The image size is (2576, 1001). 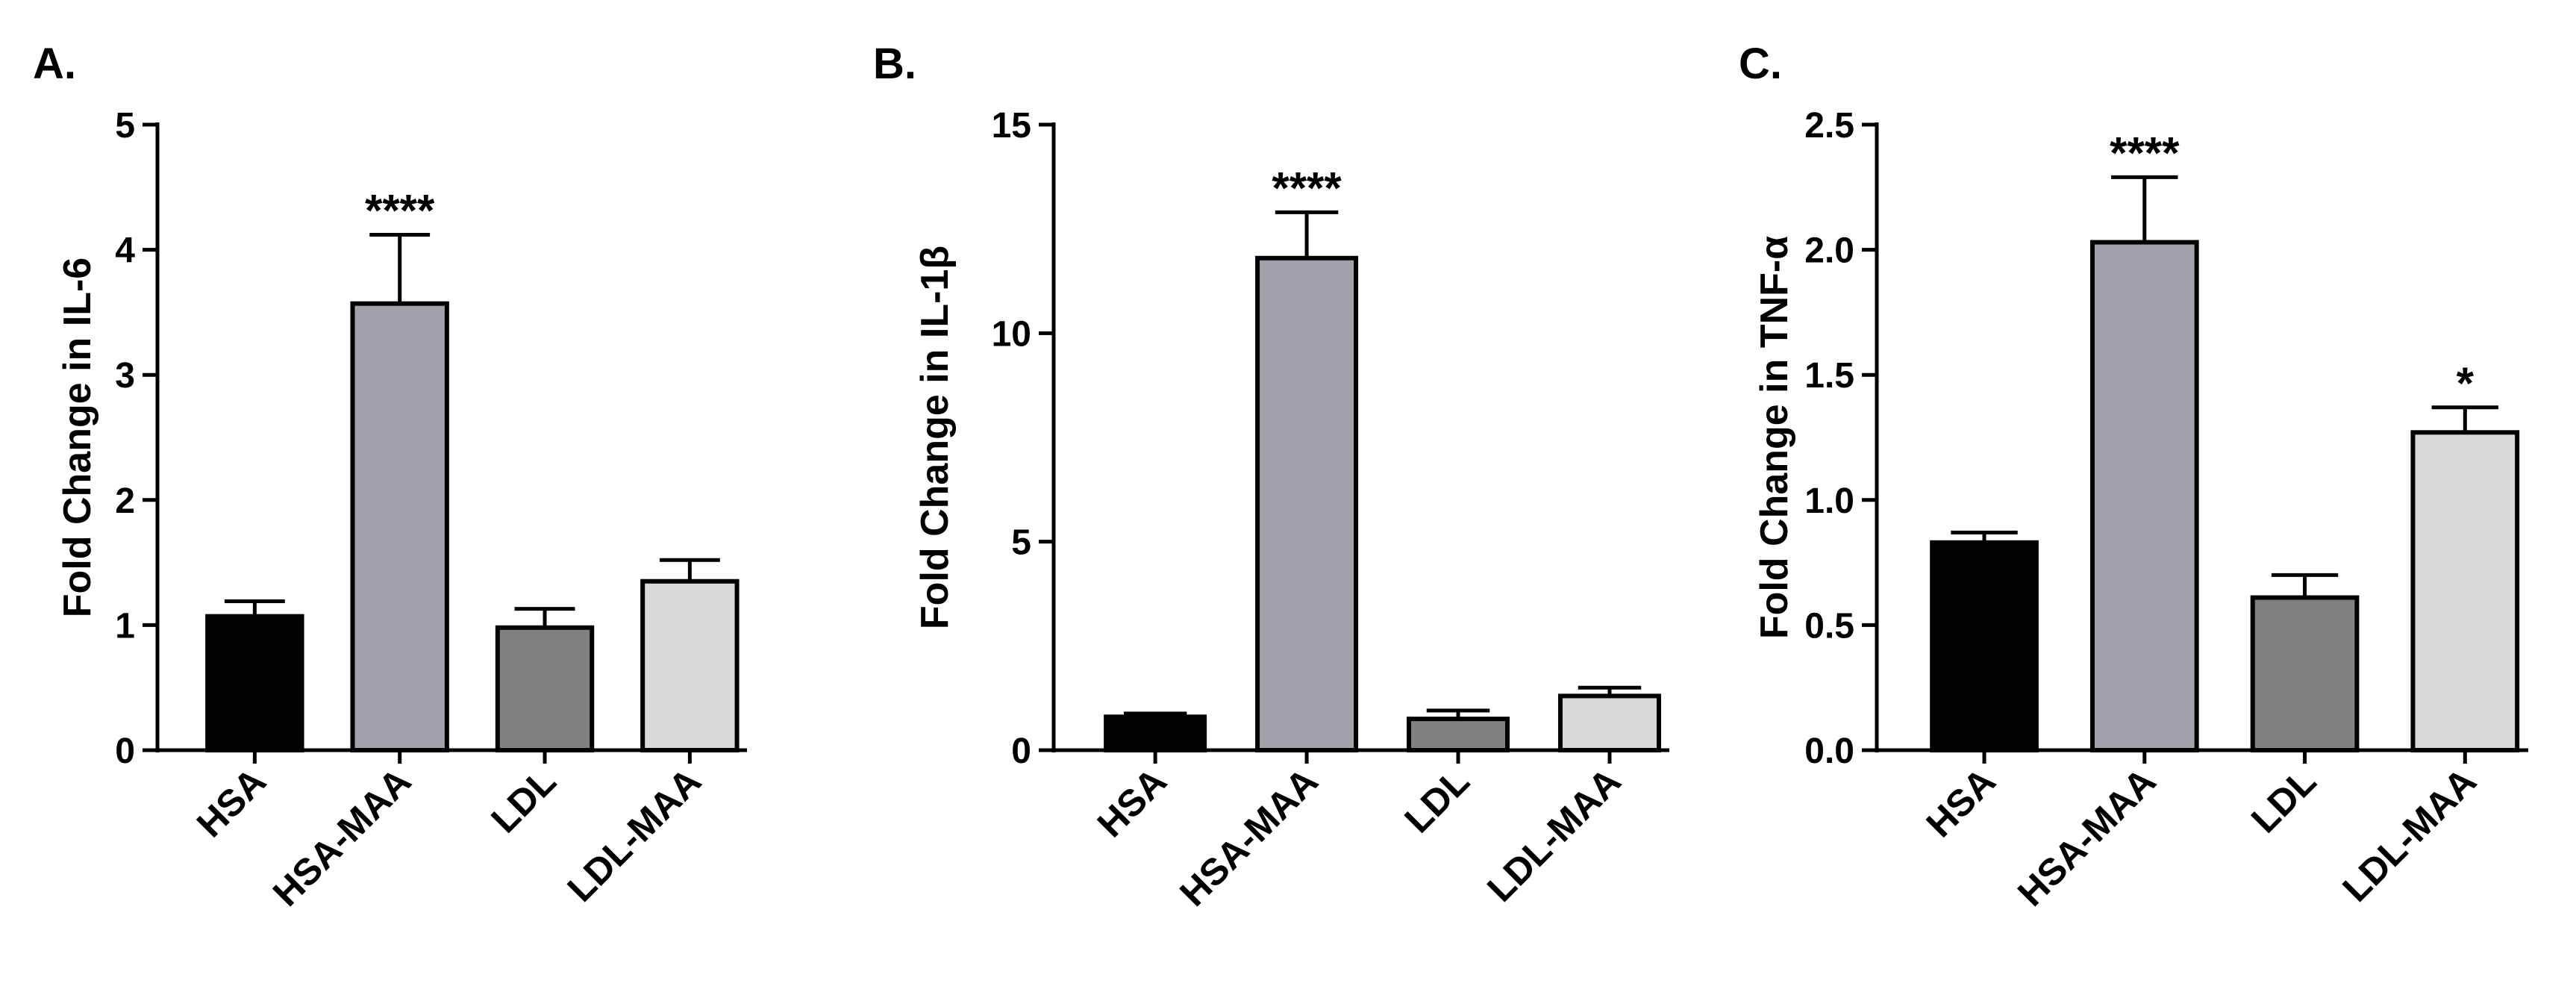 What do you see at coordinates (894, 64) in the screenshot?
I see `panel-label: B.` at bounding box center [894, 64].